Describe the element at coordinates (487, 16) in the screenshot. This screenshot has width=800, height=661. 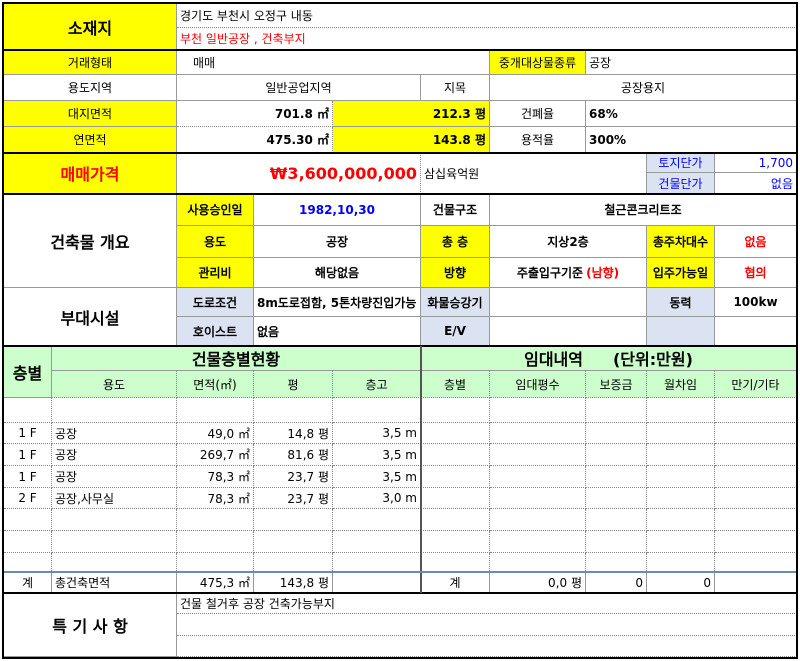
I see `address-value: 경기도 부천시 오정구 내동` at that location.